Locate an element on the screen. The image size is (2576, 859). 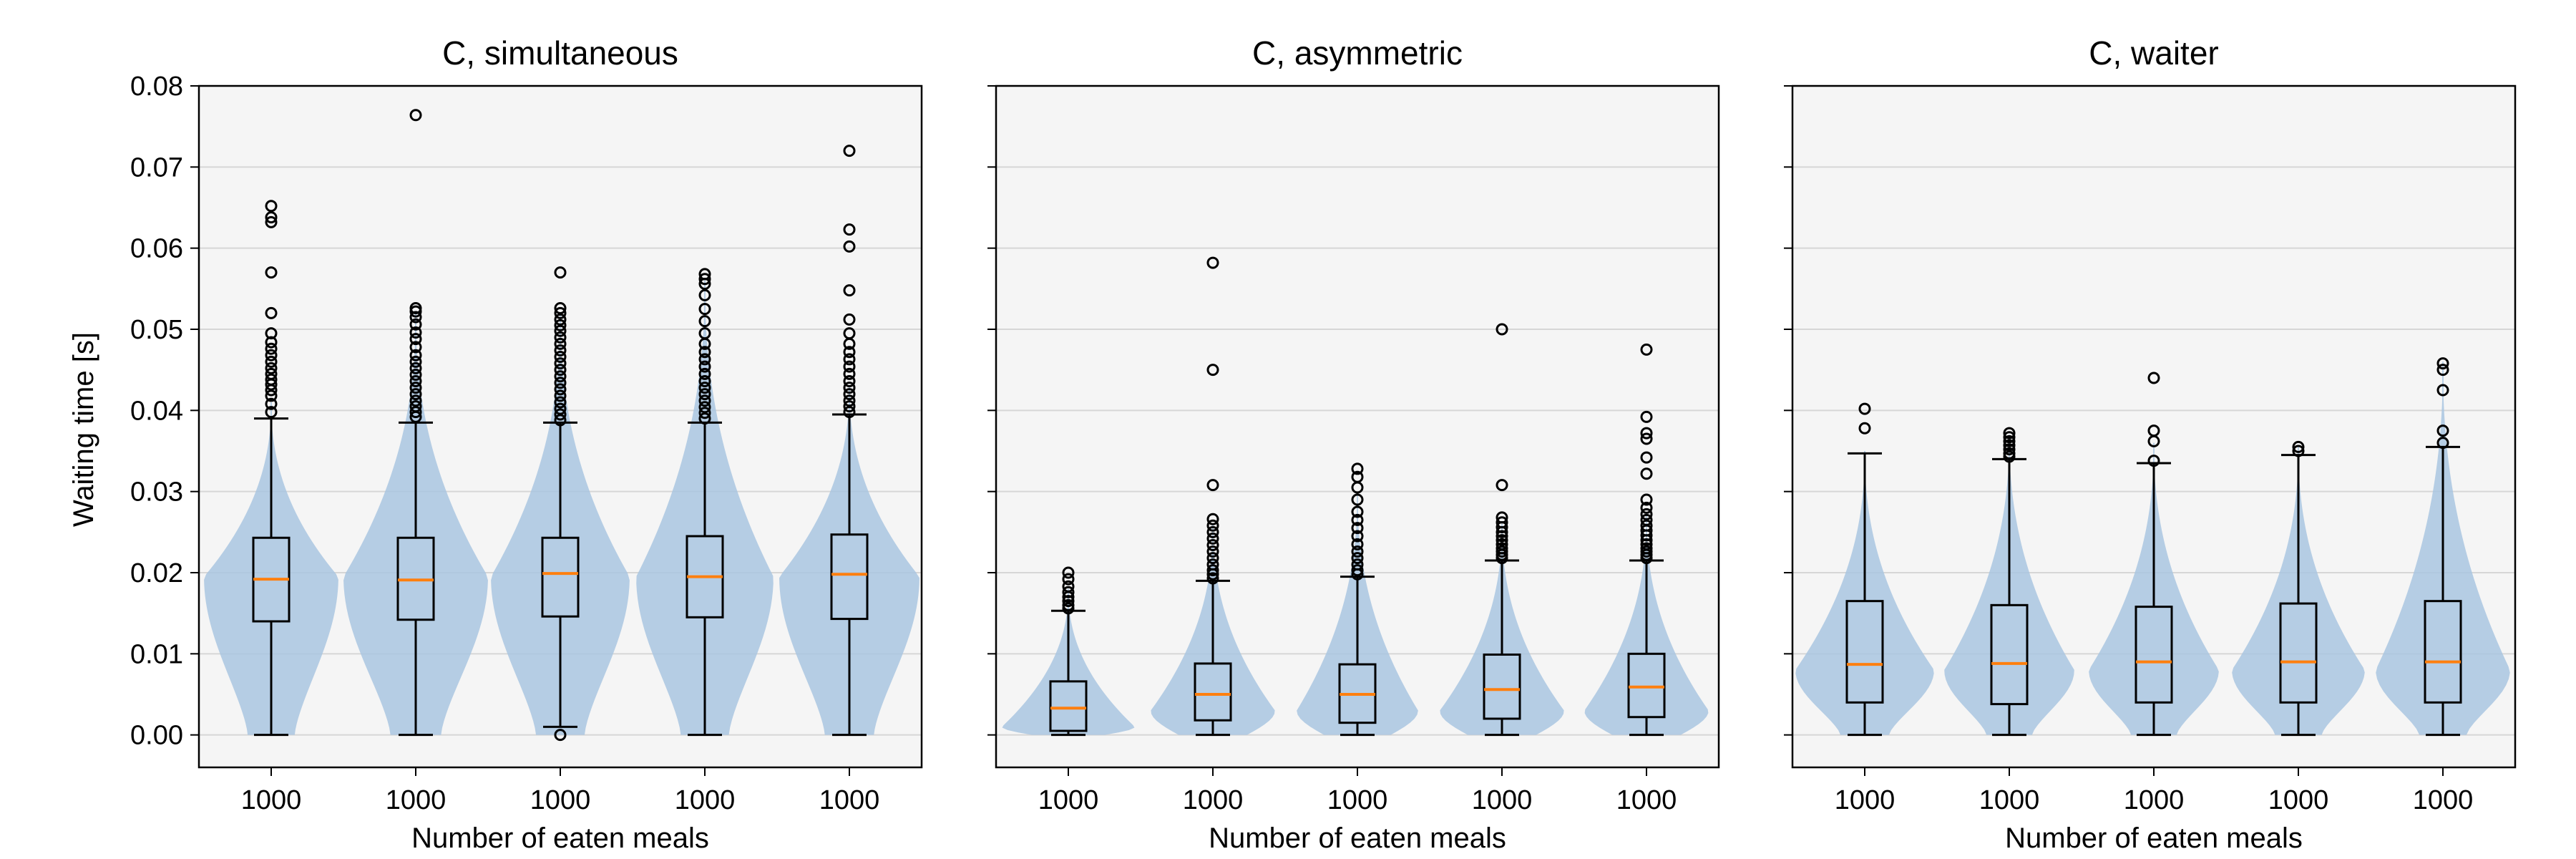
y-tick-label: 0.08 is located at coordinates (156, 87).